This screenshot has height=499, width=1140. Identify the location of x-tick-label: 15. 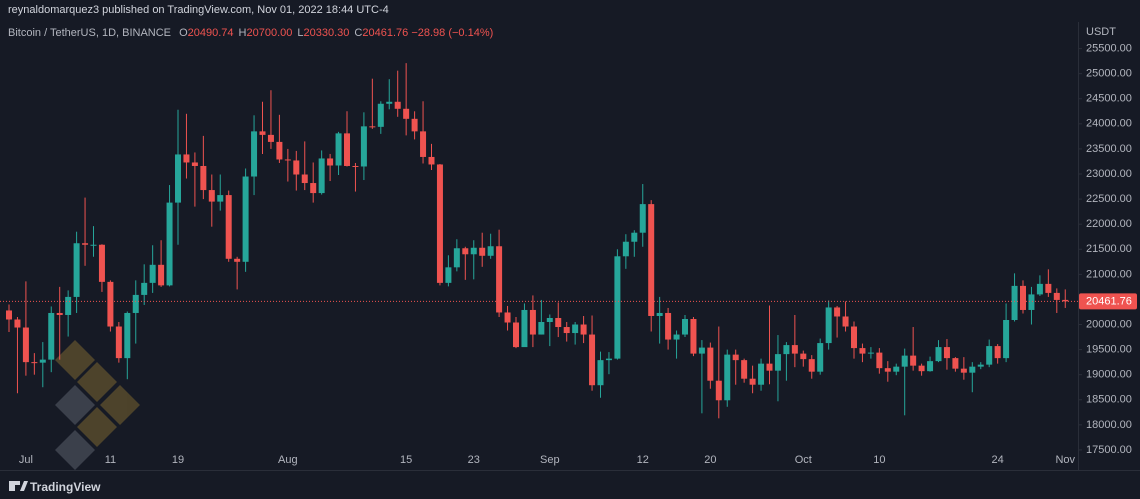
(406, 460).